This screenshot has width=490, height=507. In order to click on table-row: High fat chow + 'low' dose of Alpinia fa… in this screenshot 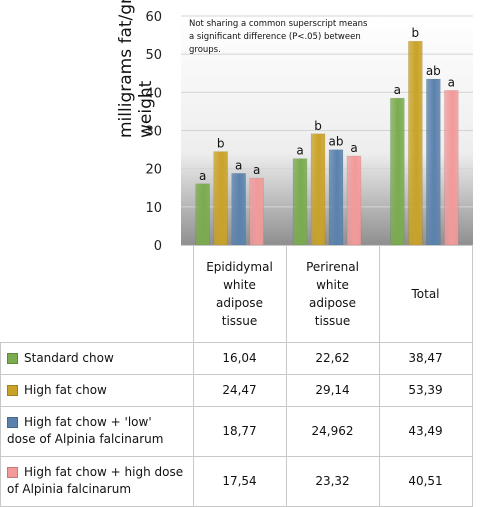, I will do `click(236, 431)`.